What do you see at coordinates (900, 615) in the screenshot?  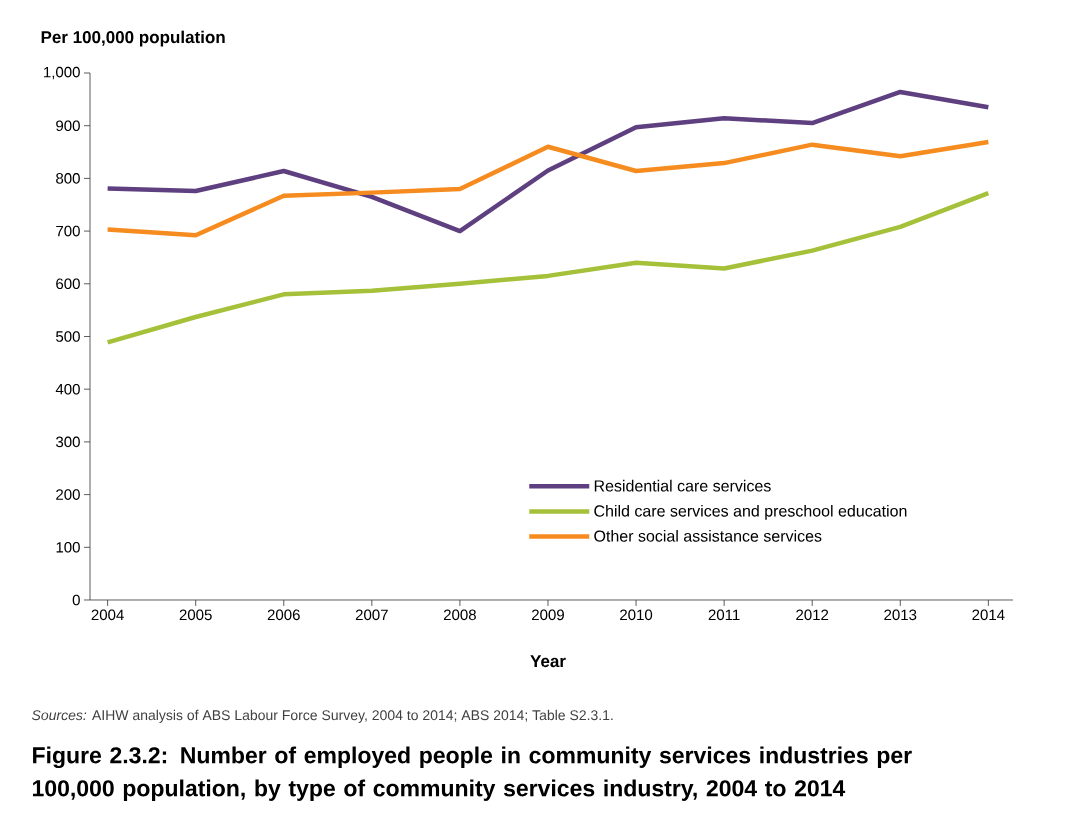 I see `x-tick-label: 2013` at bounding box center [900, 615].